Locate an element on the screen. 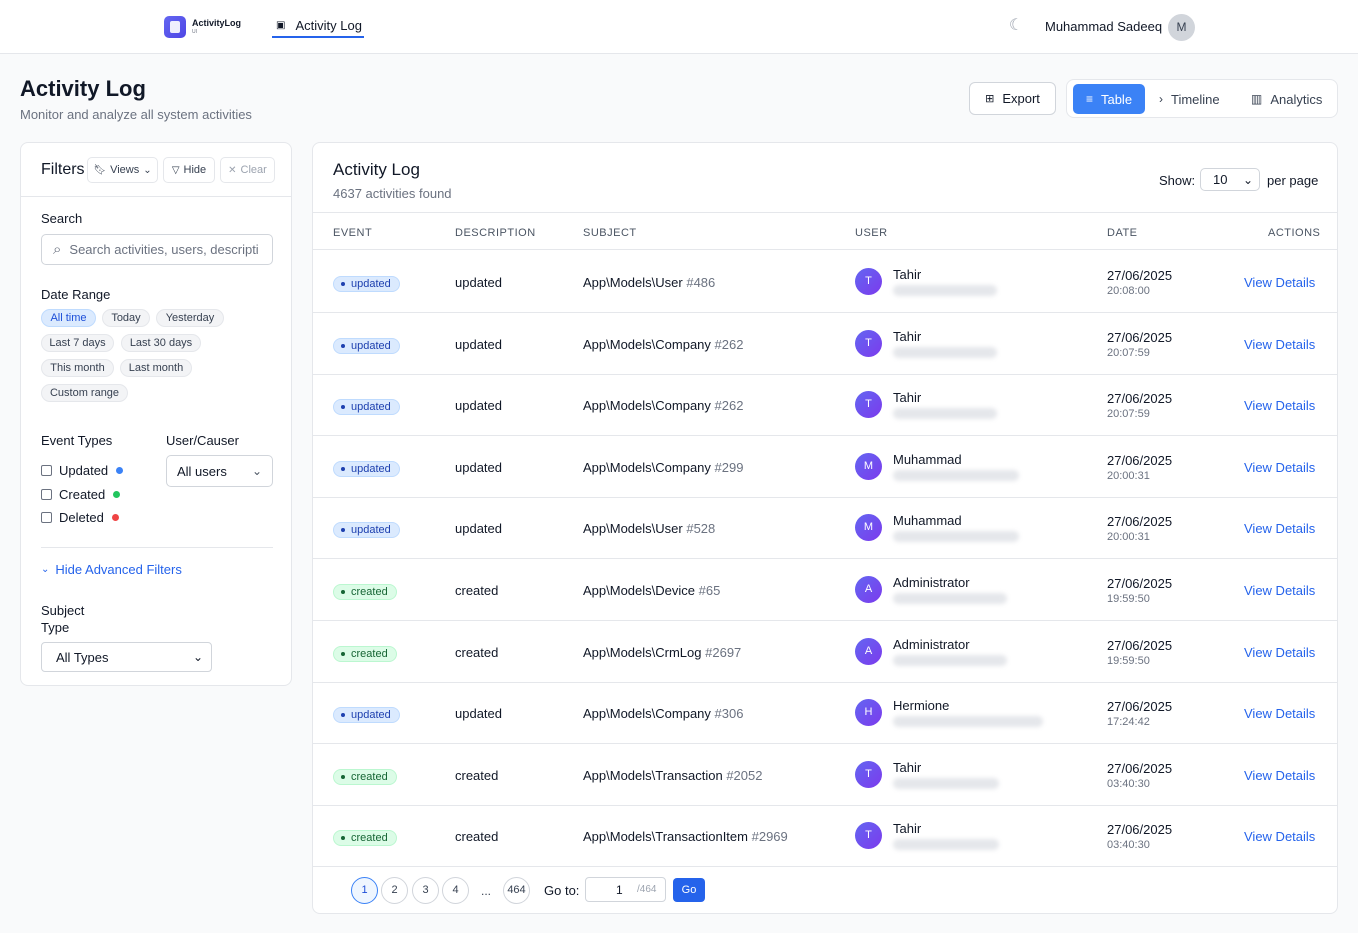 The height and width of the screenshot is (933, 1358). event-type-updated: Updated is located at coordinates (82, 470).